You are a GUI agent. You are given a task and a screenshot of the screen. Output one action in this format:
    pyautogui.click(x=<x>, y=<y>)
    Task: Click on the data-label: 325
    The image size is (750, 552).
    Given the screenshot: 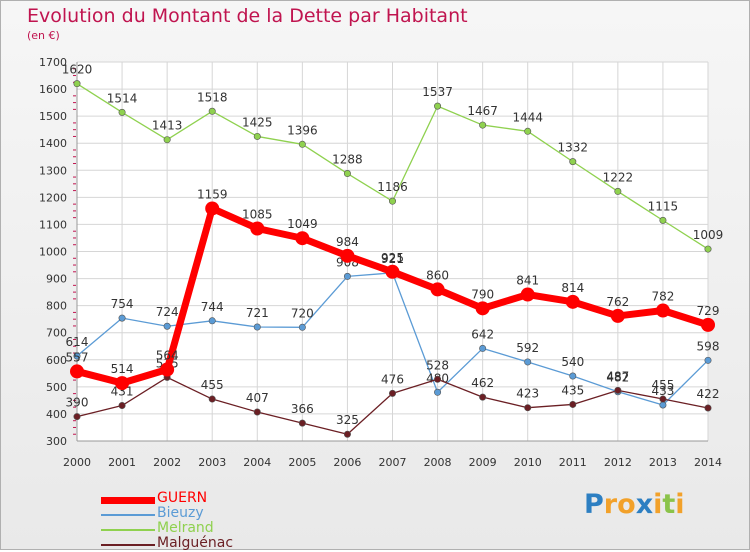 What is the action you would take?
    pyautogui.click(x=347, y=420)
    